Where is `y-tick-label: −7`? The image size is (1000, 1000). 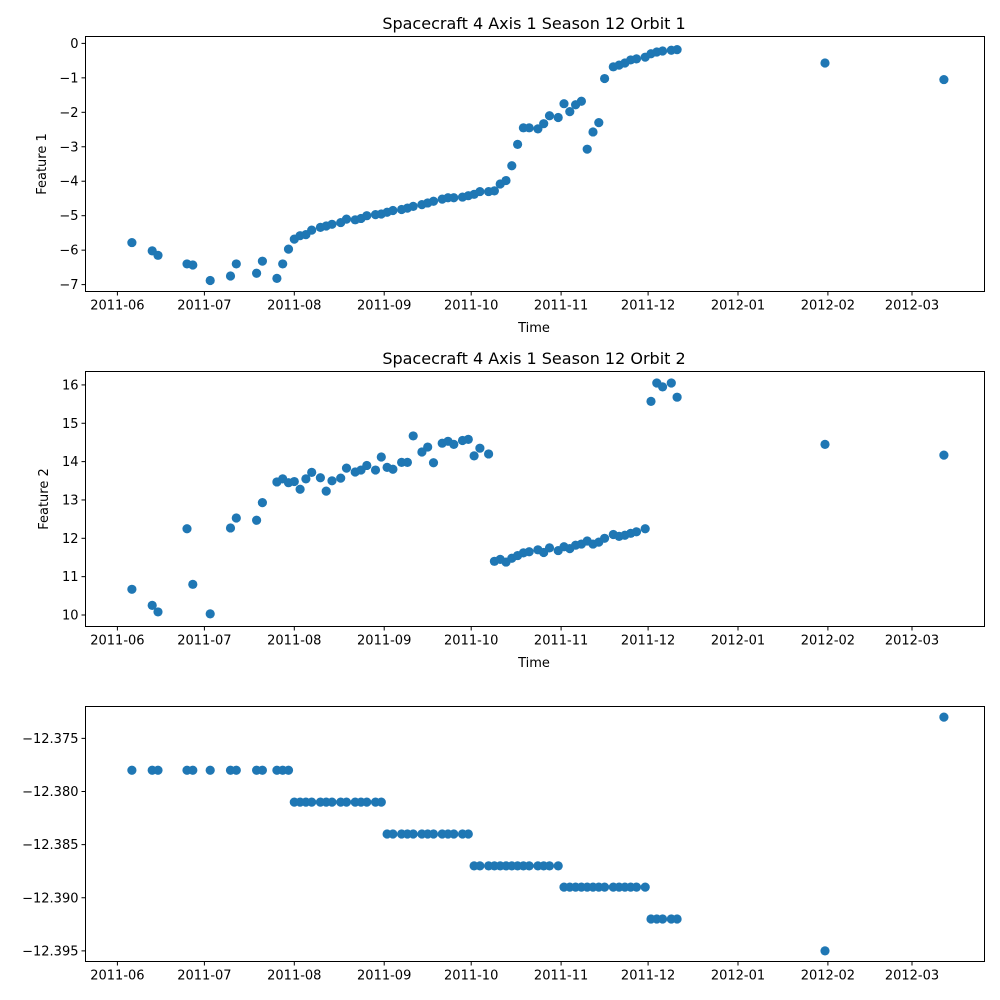 y-tick-label: −7 is located at coordinates (68, 285).